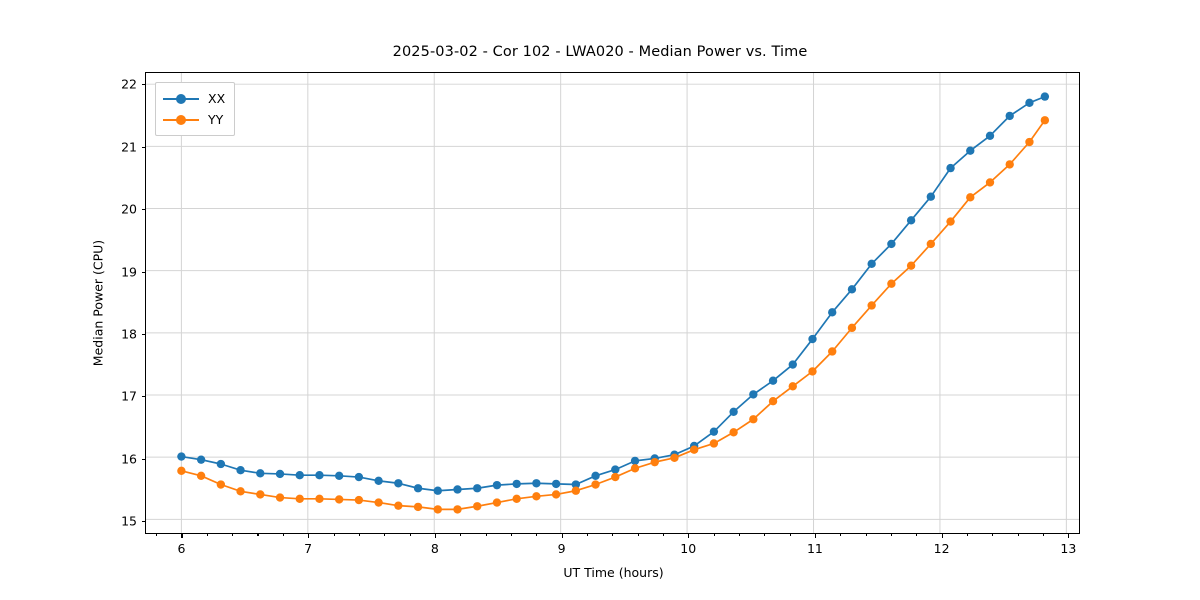 This screenshot has height=600, width=1200. Describe the element at coordinates (129, 147) in the screenshot. I see `y-tick-label: 21` at that location.